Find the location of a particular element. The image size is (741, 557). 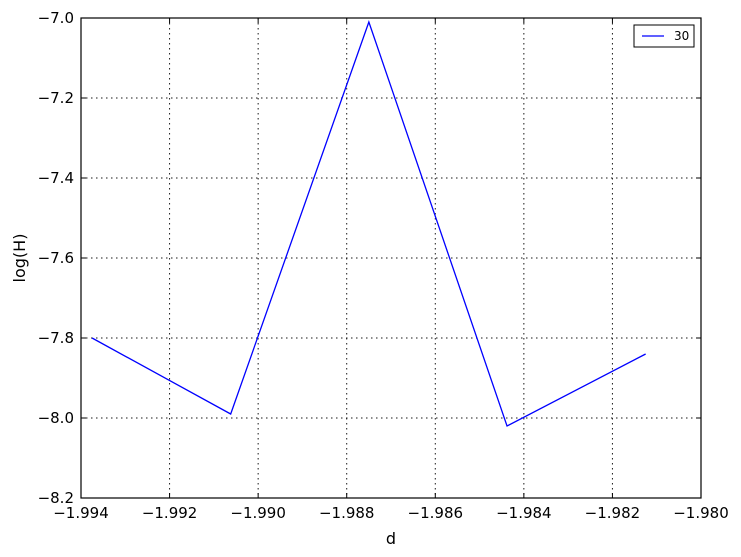

x-tick-label: −1.994 is located at coordinates (81, 513).